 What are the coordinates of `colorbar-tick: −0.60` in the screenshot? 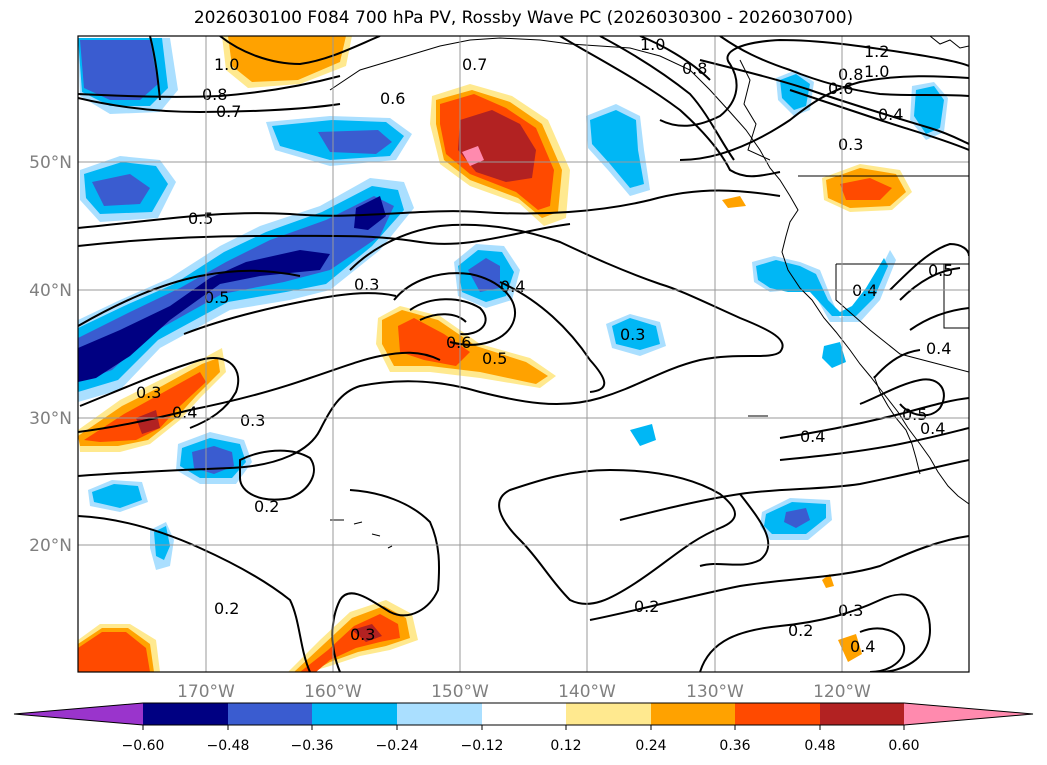 It's located at (143, 746).